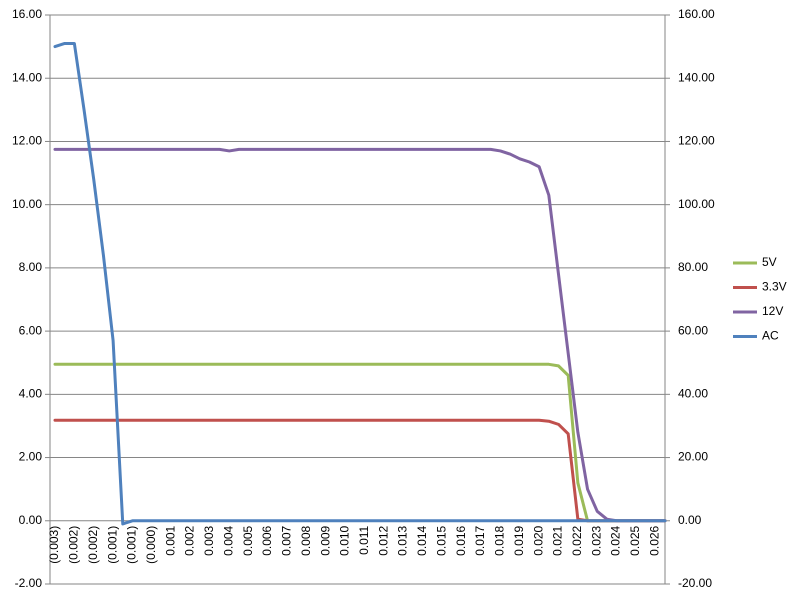  I want to click on y-tick-label: 12.00, so click(27, 141).